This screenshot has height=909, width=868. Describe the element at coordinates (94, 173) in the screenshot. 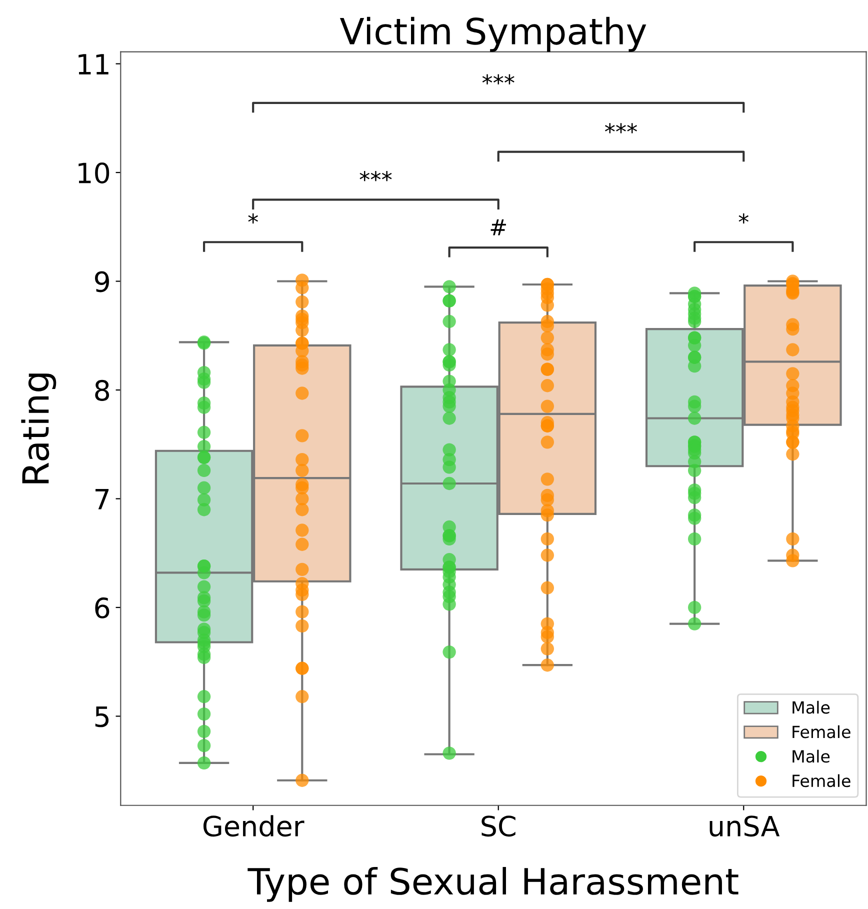

I see `y-tick-label: 10` at that location.